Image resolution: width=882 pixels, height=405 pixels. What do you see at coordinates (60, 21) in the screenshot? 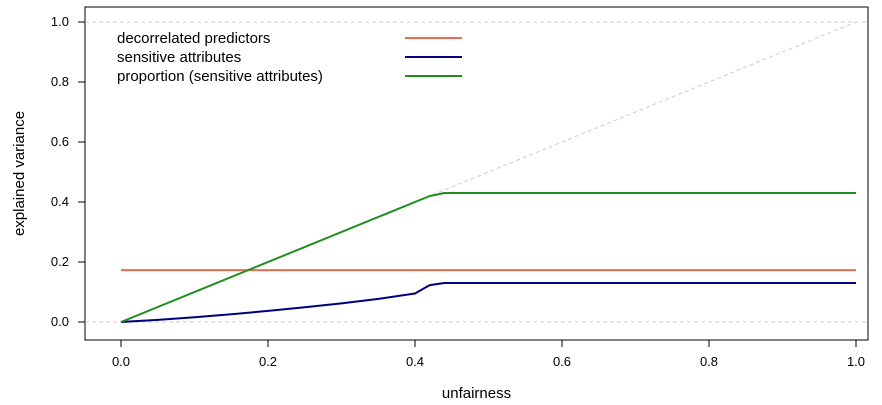
I see `y-tick-label: 1.0` at bounding box center [60, 21].